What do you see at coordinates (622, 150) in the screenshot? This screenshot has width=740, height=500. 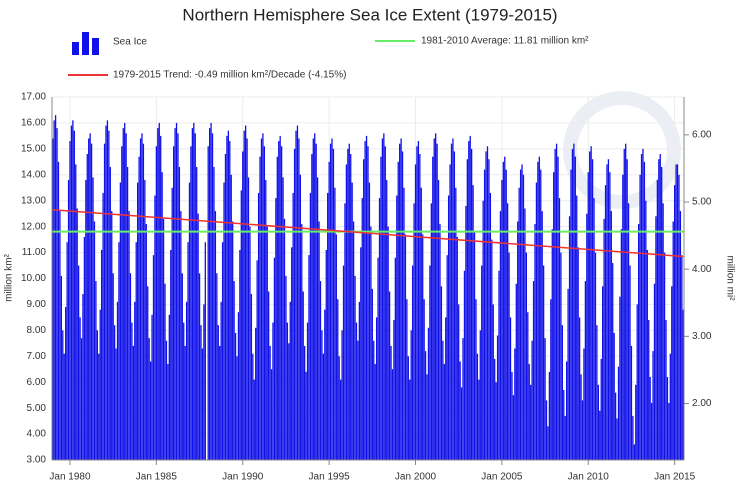 I see `watermark` at bounding box center [622, 150].